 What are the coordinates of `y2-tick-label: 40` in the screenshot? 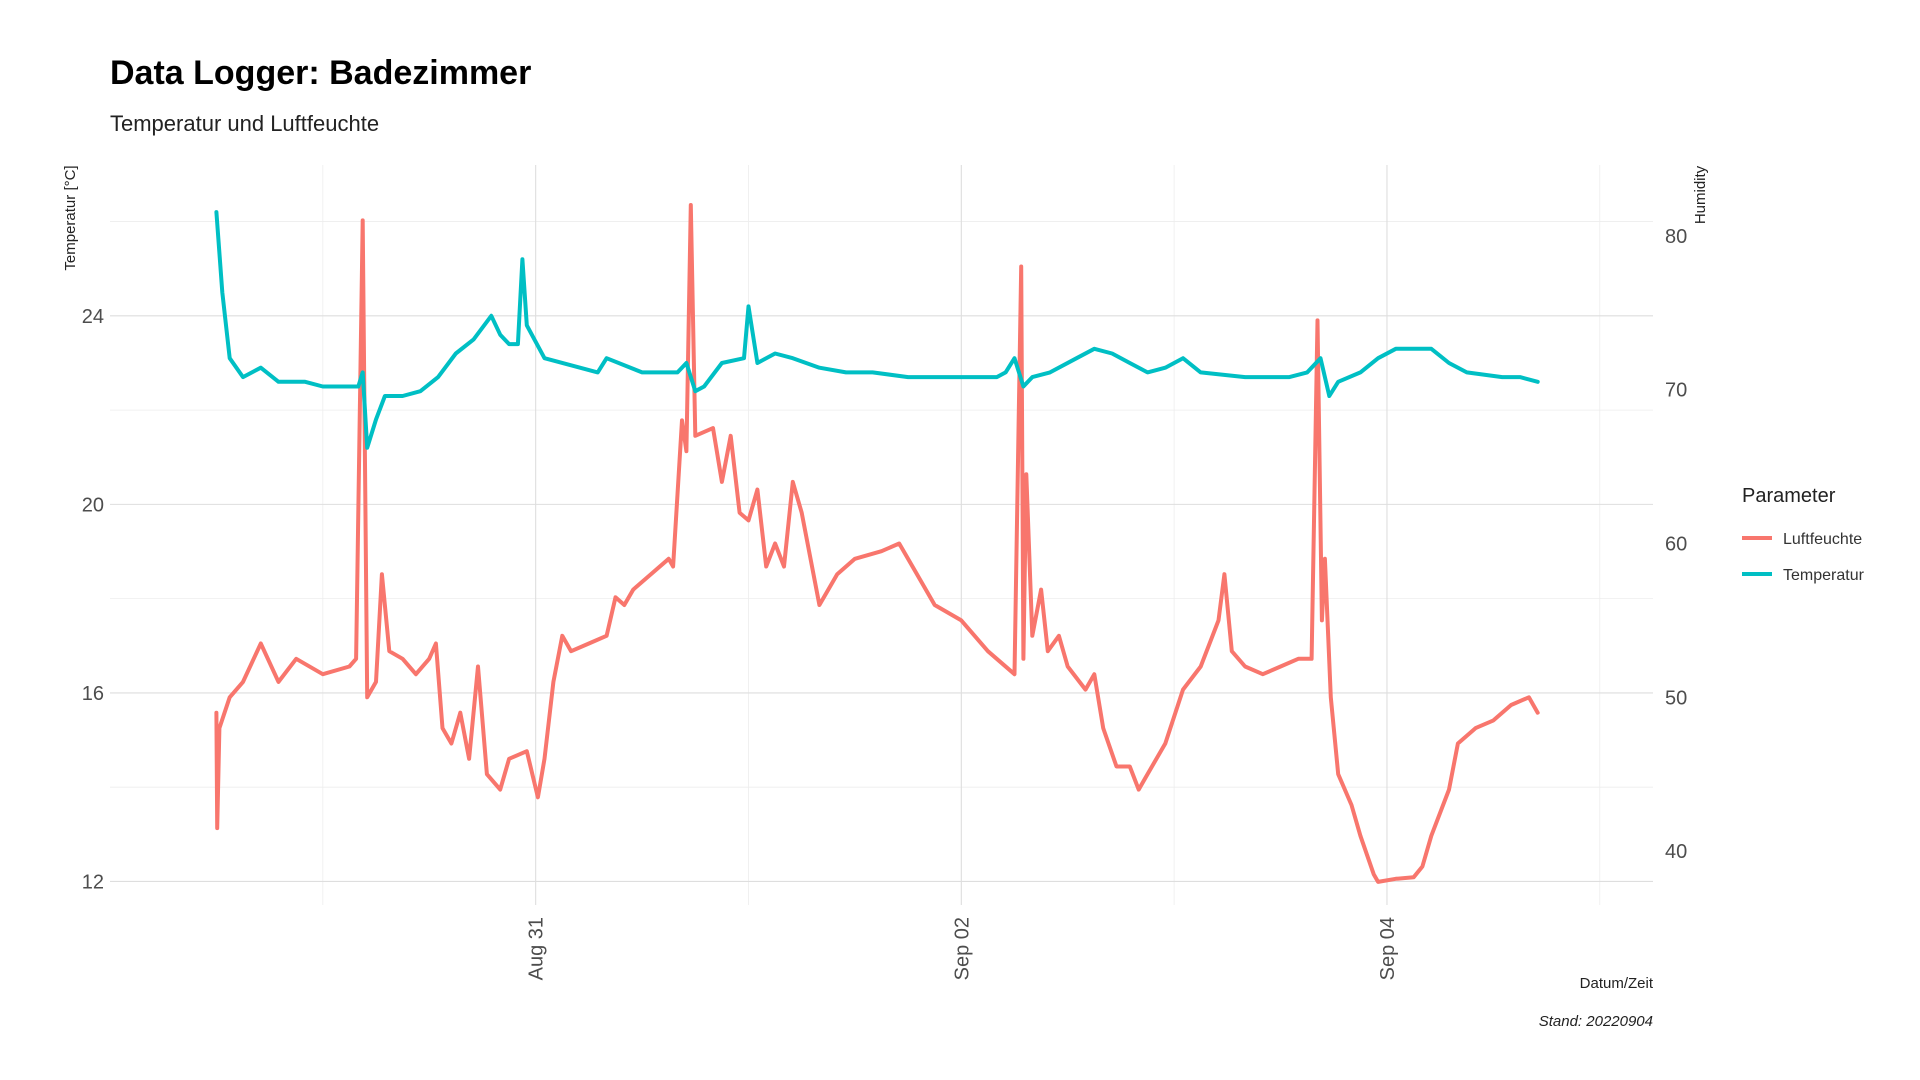 It's located at (1676, 852).